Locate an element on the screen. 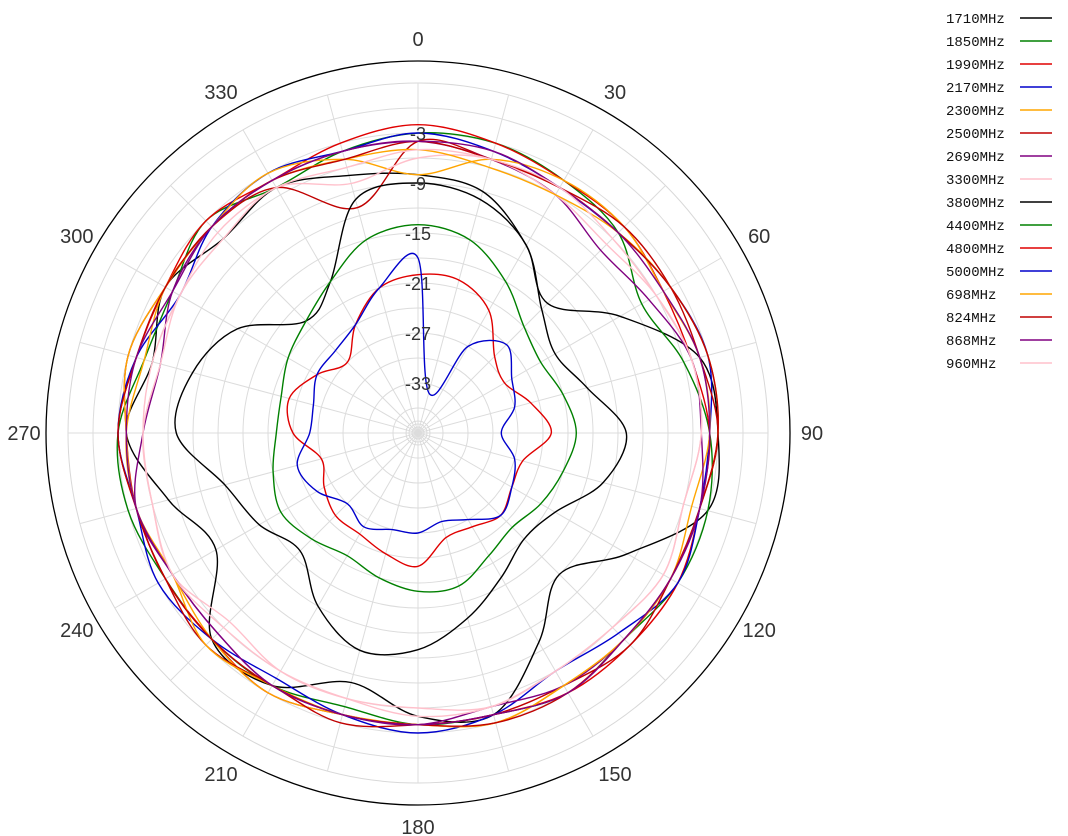  angle-tick-label: 30 is located at coordinates (615, 93).